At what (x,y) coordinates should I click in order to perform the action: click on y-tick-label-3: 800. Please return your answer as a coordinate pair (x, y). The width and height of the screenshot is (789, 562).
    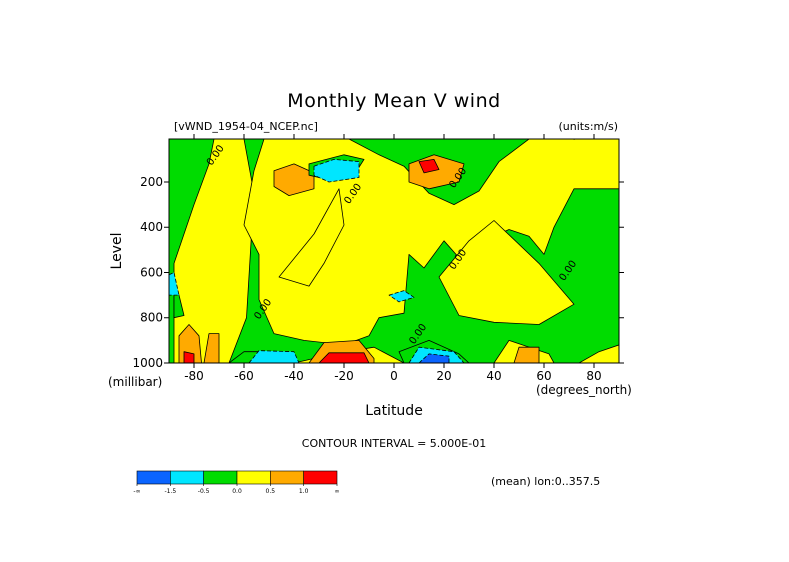
    Looking at the image, I should click on (151, 318).